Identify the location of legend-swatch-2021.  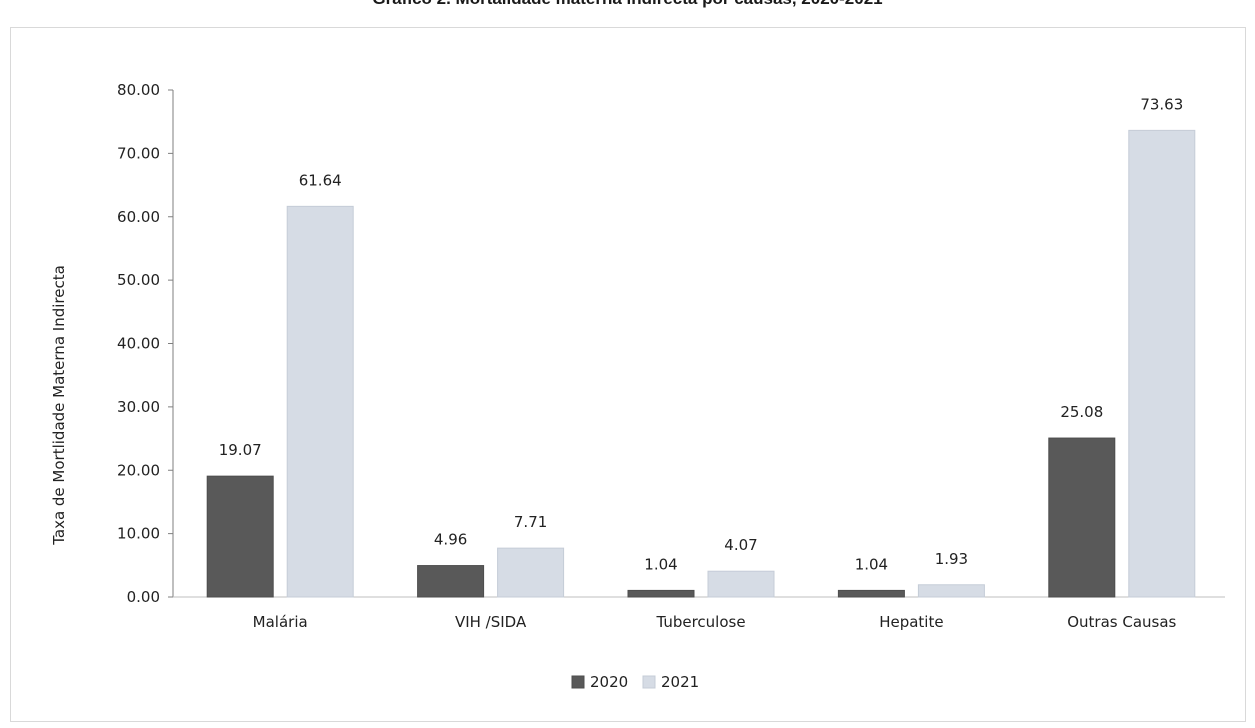
(649, 682).